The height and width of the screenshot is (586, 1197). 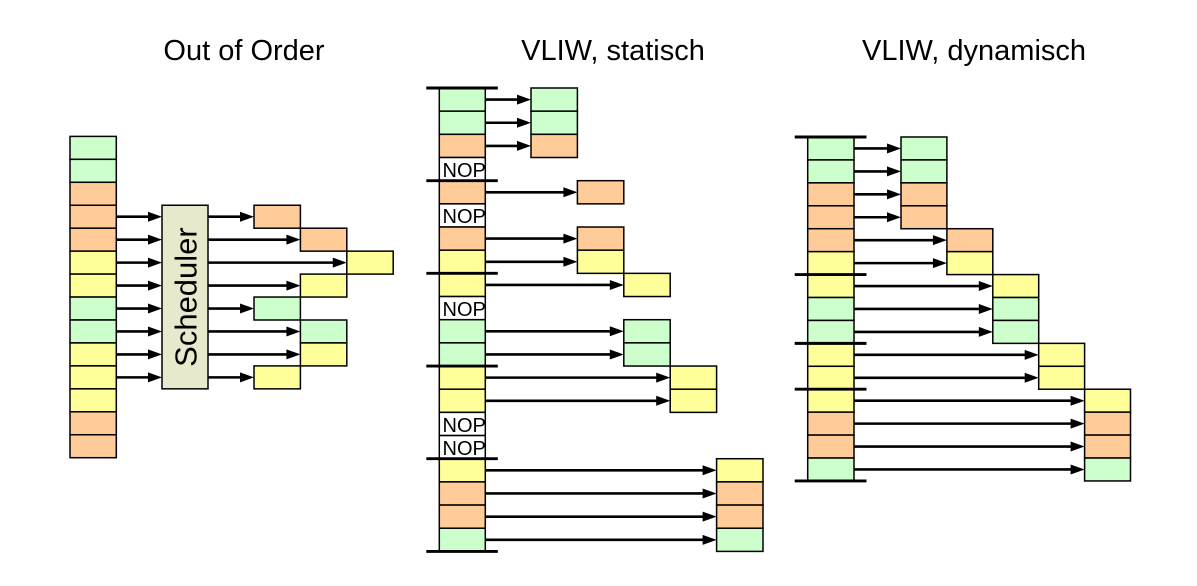 What do you see at coordinates (613, 51) in the screenshot?
I see `title-vliw-static: VLIW, statisch` at bounding box center [613, 51].